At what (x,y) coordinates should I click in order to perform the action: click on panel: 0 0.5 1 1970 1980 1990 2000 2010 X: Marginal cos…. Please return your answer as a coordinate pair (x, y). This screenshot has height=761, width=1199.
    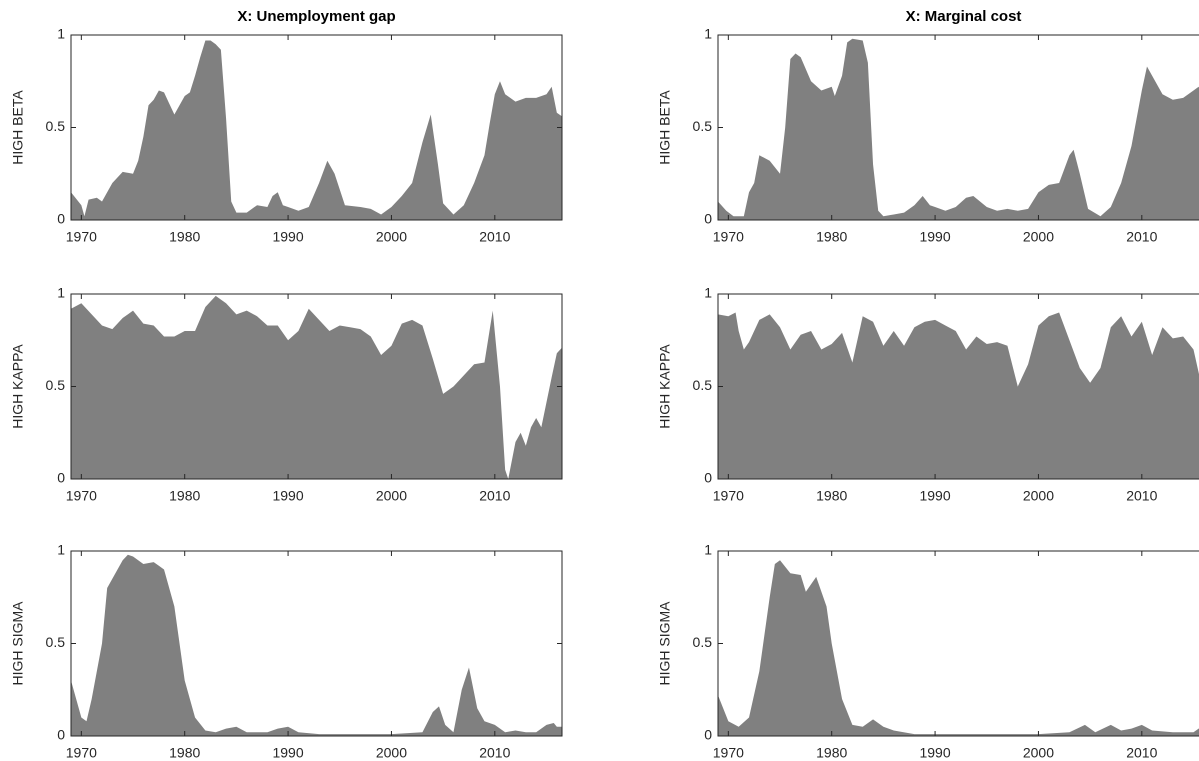
    Looking at the image, I should click on (928, 126).